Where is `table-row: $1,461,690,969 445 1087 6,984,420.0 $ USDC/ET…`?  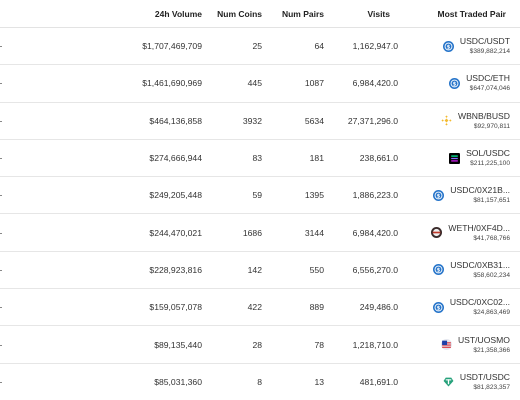 table-row: $1,461,690,969 445 1087 6,984,420.0 $ USDC/ET… is located at coordinates (260, 84).